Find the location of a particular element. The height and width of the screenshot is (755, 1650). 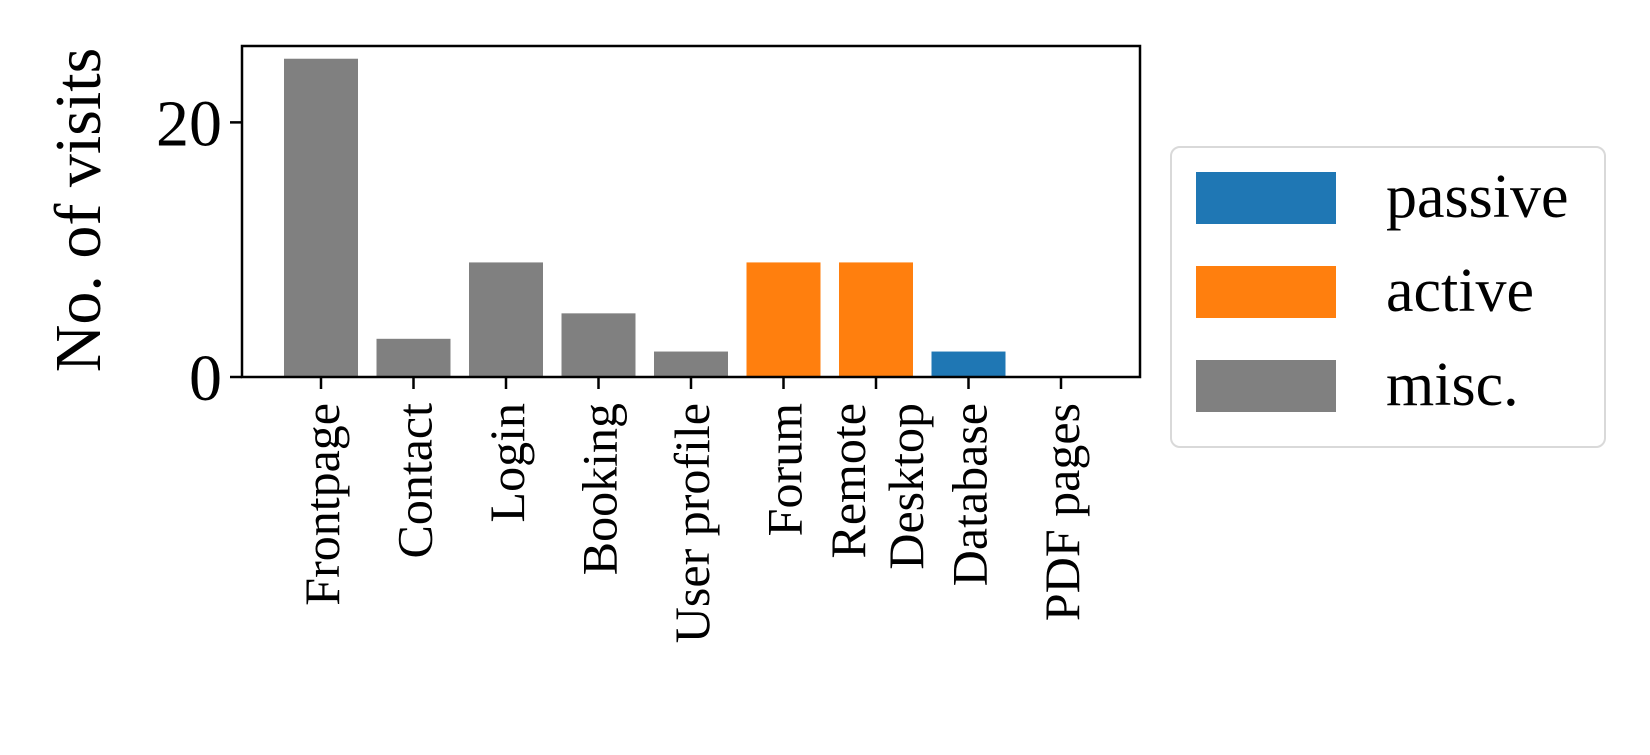

y-axis-ticks: 0 20 is located at coordinates (199, 251).